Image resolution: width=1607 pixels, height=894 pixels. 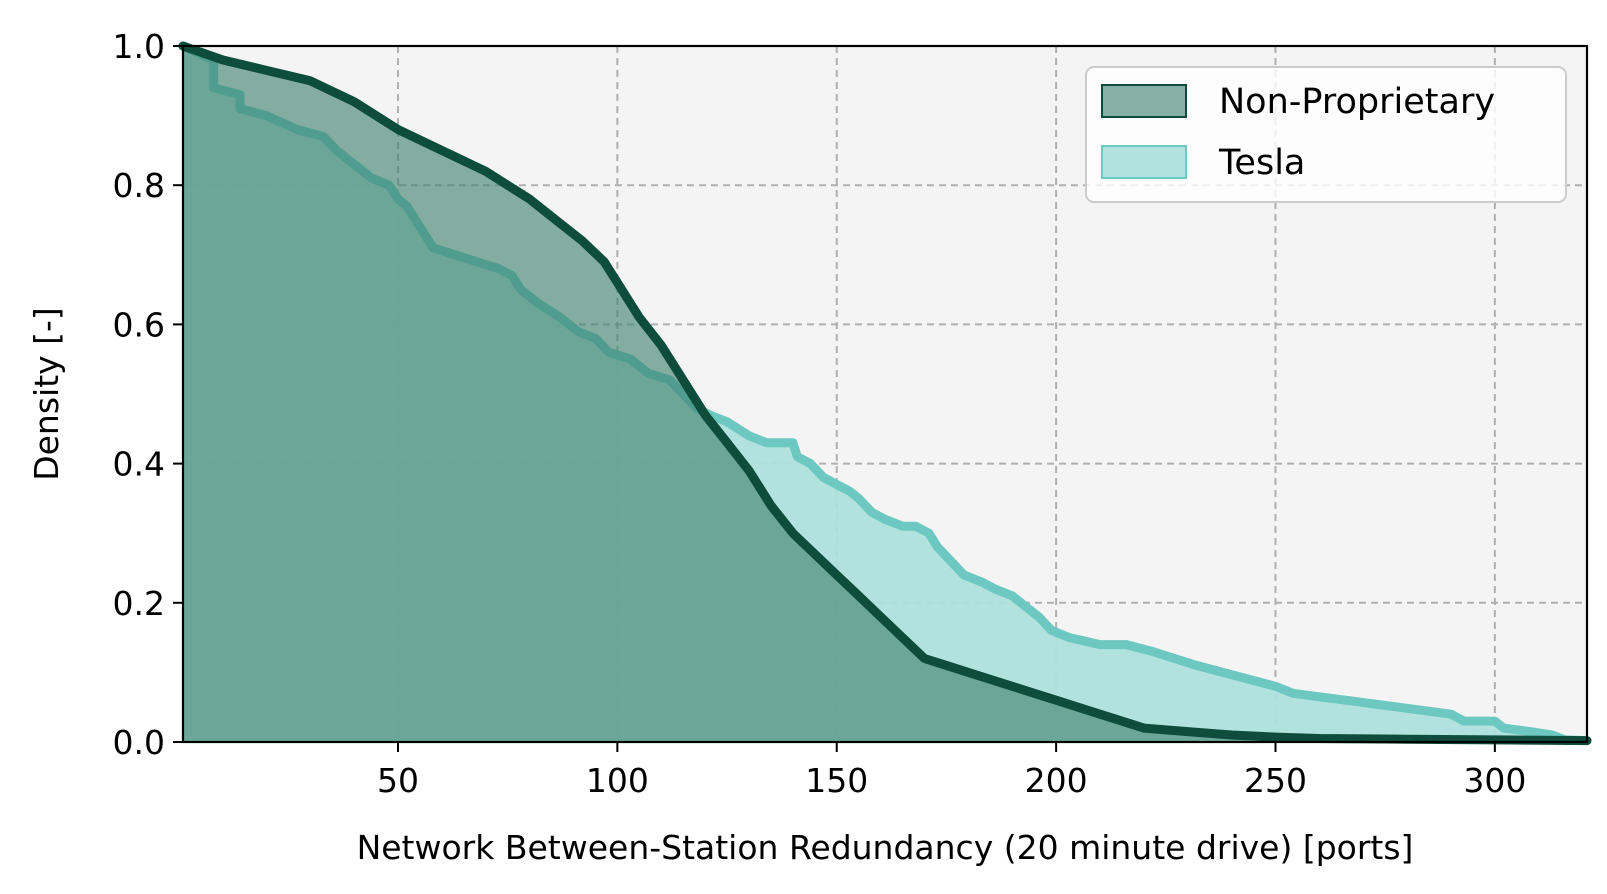 What do you see at coordinates (139, 185) in the screenshot?
I see `y-tick-label-4: 0.8` at bounding box center [139, 185].